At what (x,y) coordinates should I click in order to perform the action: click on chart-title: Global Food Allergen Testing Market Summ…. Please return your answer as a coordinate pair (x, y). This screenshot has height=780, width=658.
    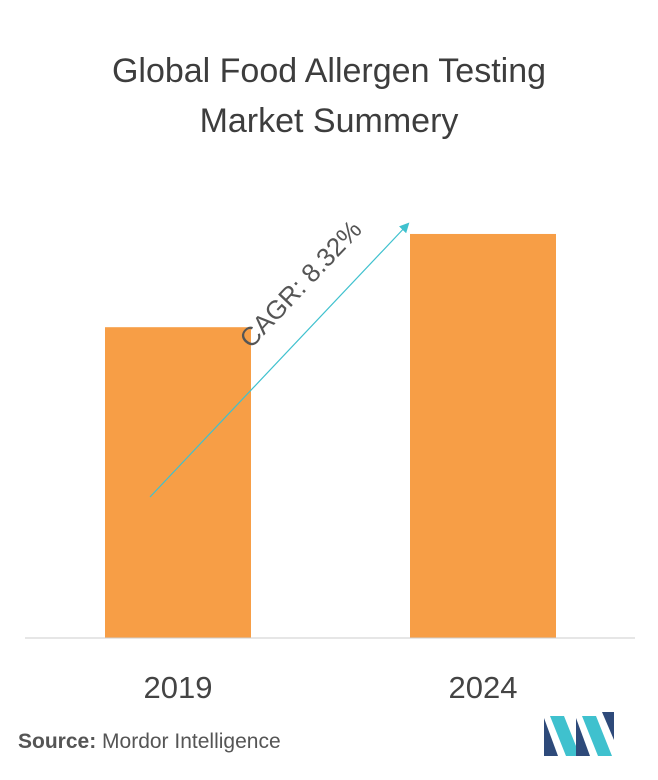
    Looking at the image, I should click on (329, 96).